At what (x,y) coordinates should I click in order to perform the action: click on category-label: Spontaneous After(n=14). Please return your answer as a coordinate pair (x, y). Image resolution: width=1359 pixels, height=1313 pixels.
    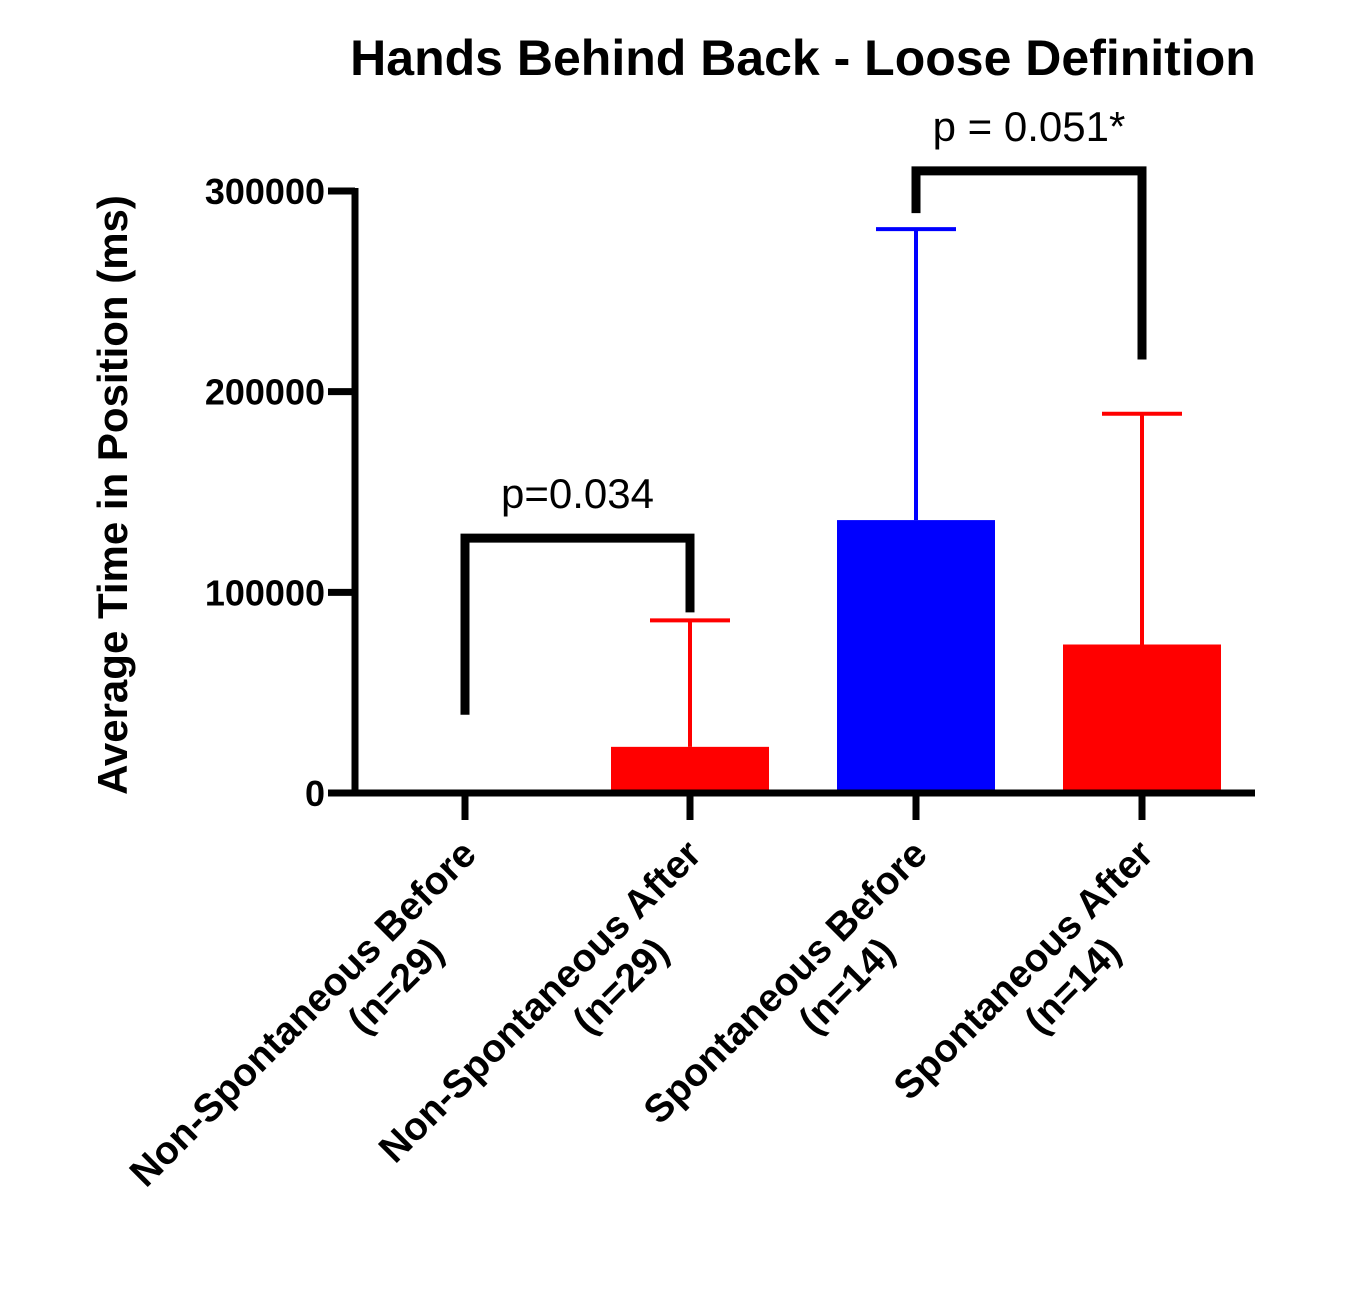
    Looking at the image, I should click on (1040, 986).